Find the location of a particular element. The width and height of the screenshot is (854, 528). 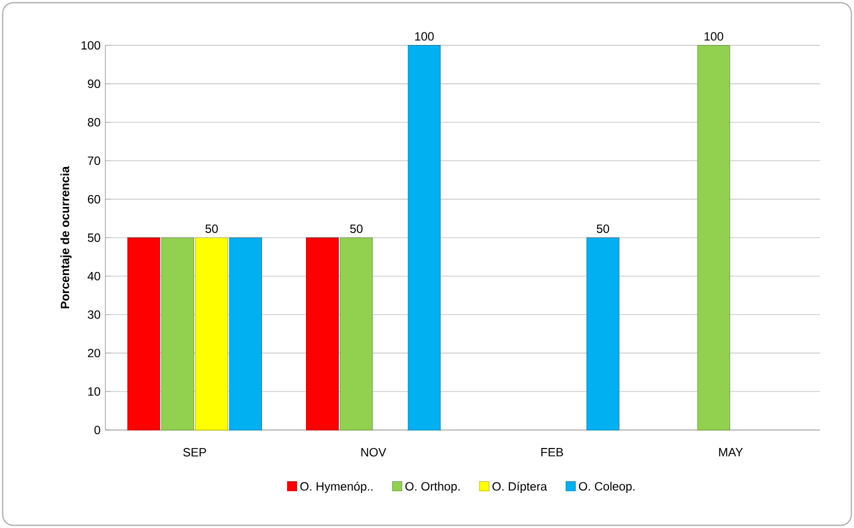

legend-label: O. Orthop. is located at coordinates (432, 487).